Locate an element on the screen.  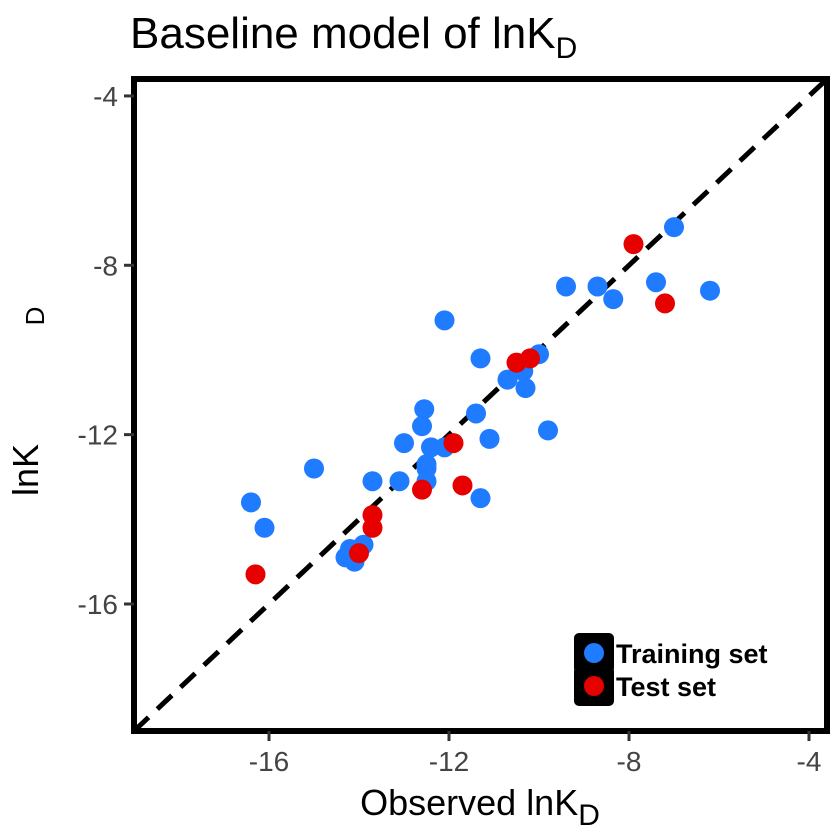
x-axis-label: Observed lnKD is located at coordinates (480, 807).